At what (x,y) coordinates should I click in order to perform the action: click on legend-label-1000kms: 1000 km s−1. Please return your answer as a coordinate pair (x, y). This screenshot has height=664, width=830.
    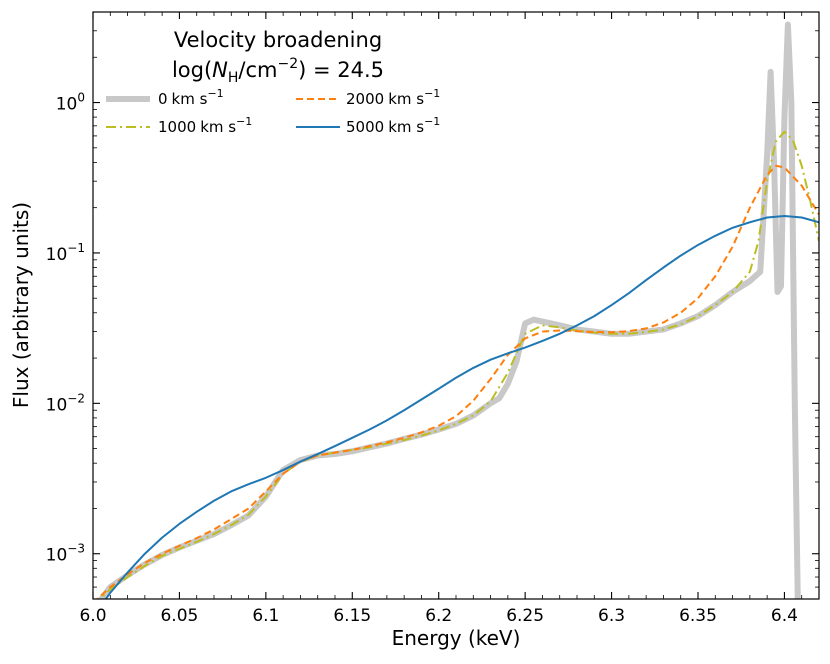
    Looking at the image, I should click on (205, 125).